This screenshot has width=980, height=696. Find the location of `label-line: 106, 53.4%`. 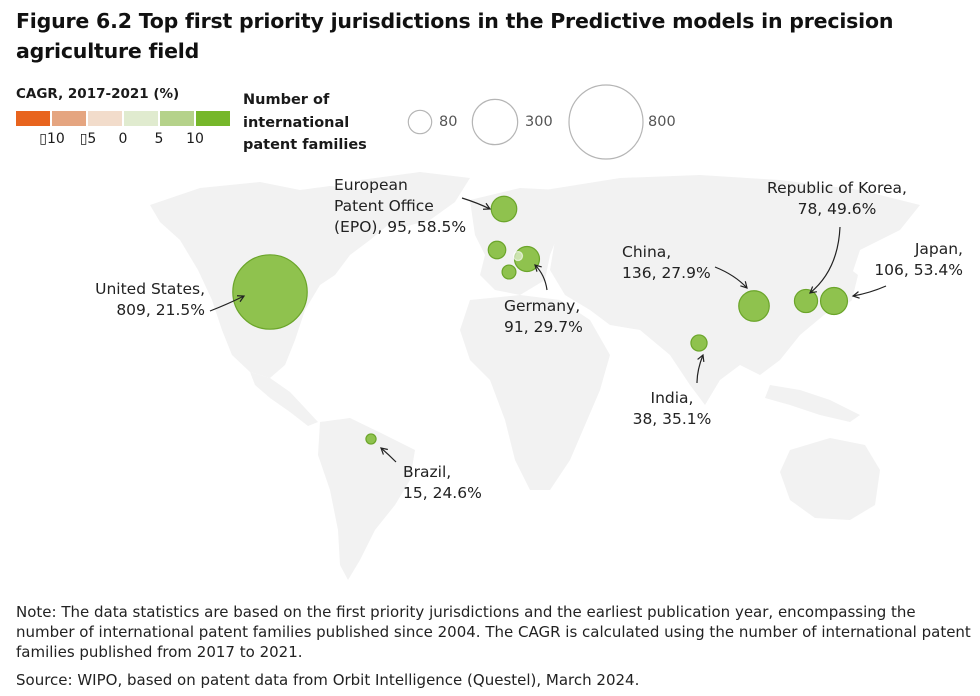

label-line: 106, 53.4% is located at coordinates (918, 270).